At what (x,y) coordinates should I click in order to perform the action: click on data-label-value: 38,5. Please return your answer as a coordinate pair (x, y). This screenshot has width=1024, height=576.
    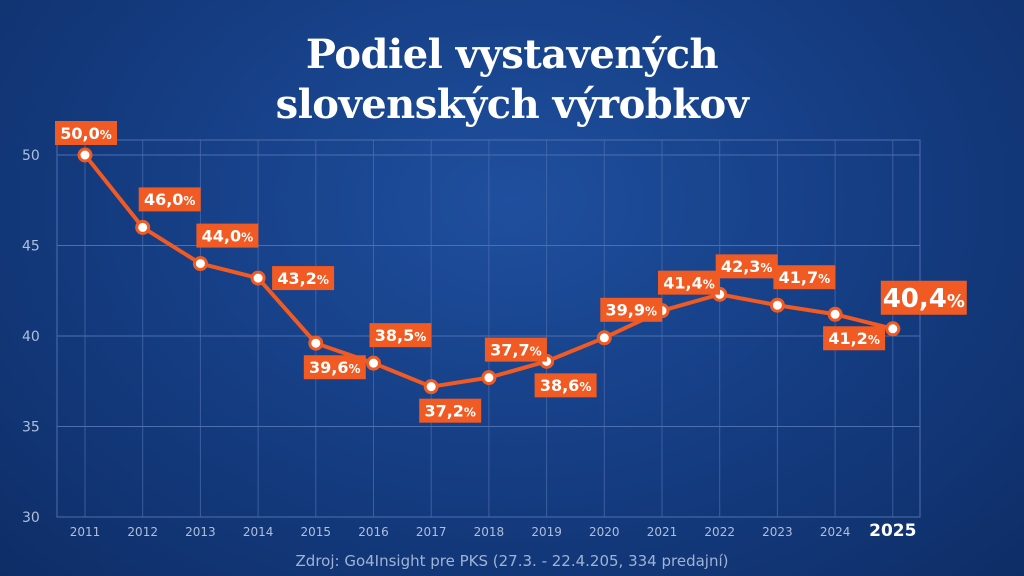
    Looking at the image, I should click on (394, 335).